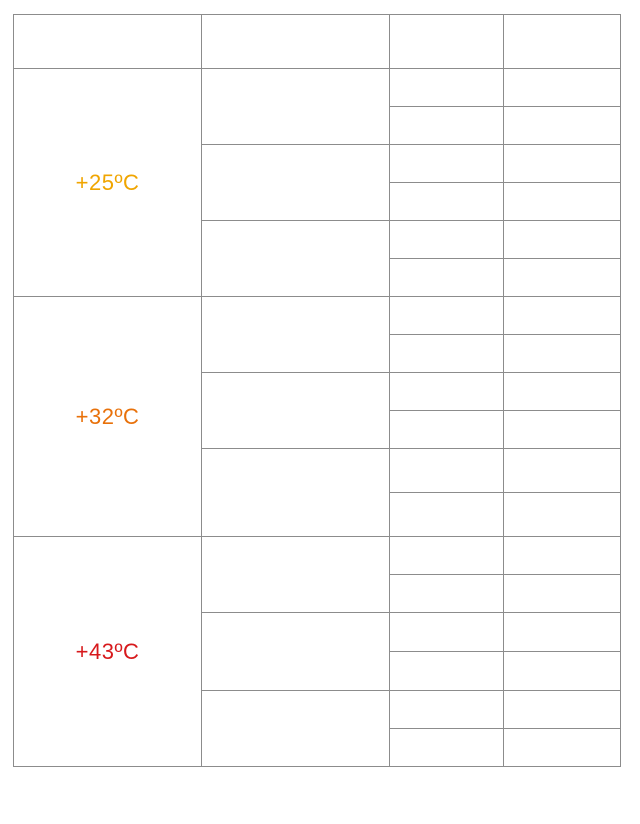 This screenshot has height=824, width=640. I want to click on temperature-label: +43ºC, so click(107, 651).